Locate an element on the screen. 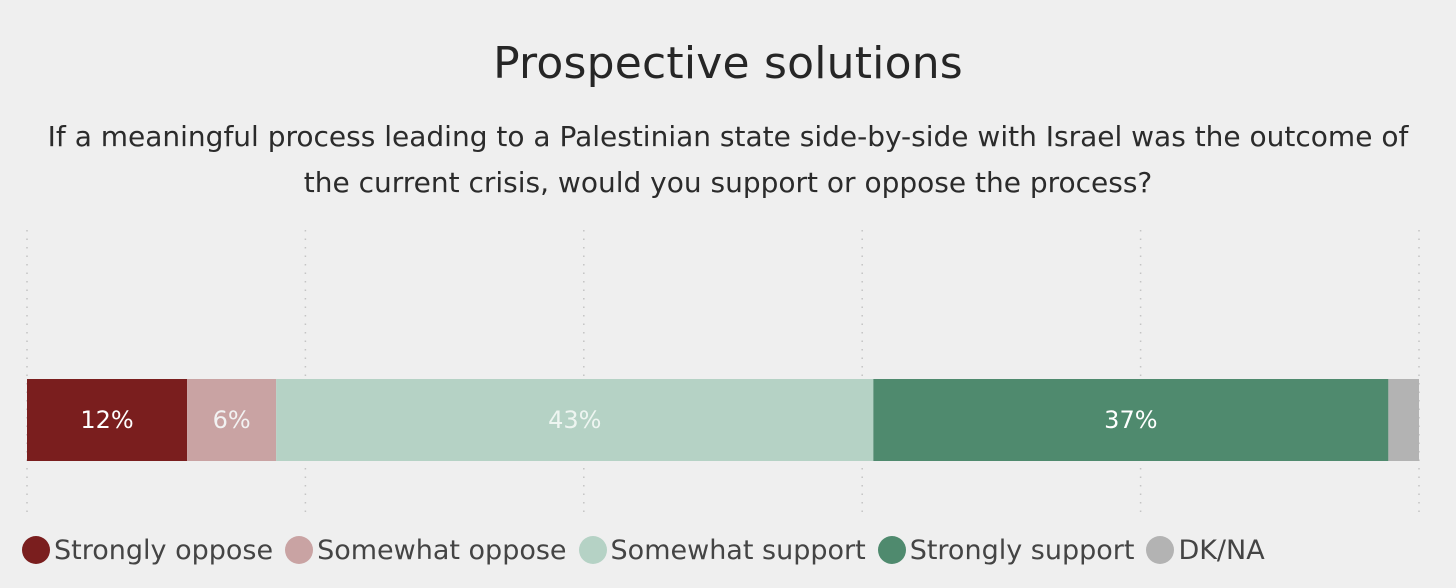 The width and height of the screenshot is (1456, 588). data-label: 6% is located at coordinates (232, 420).